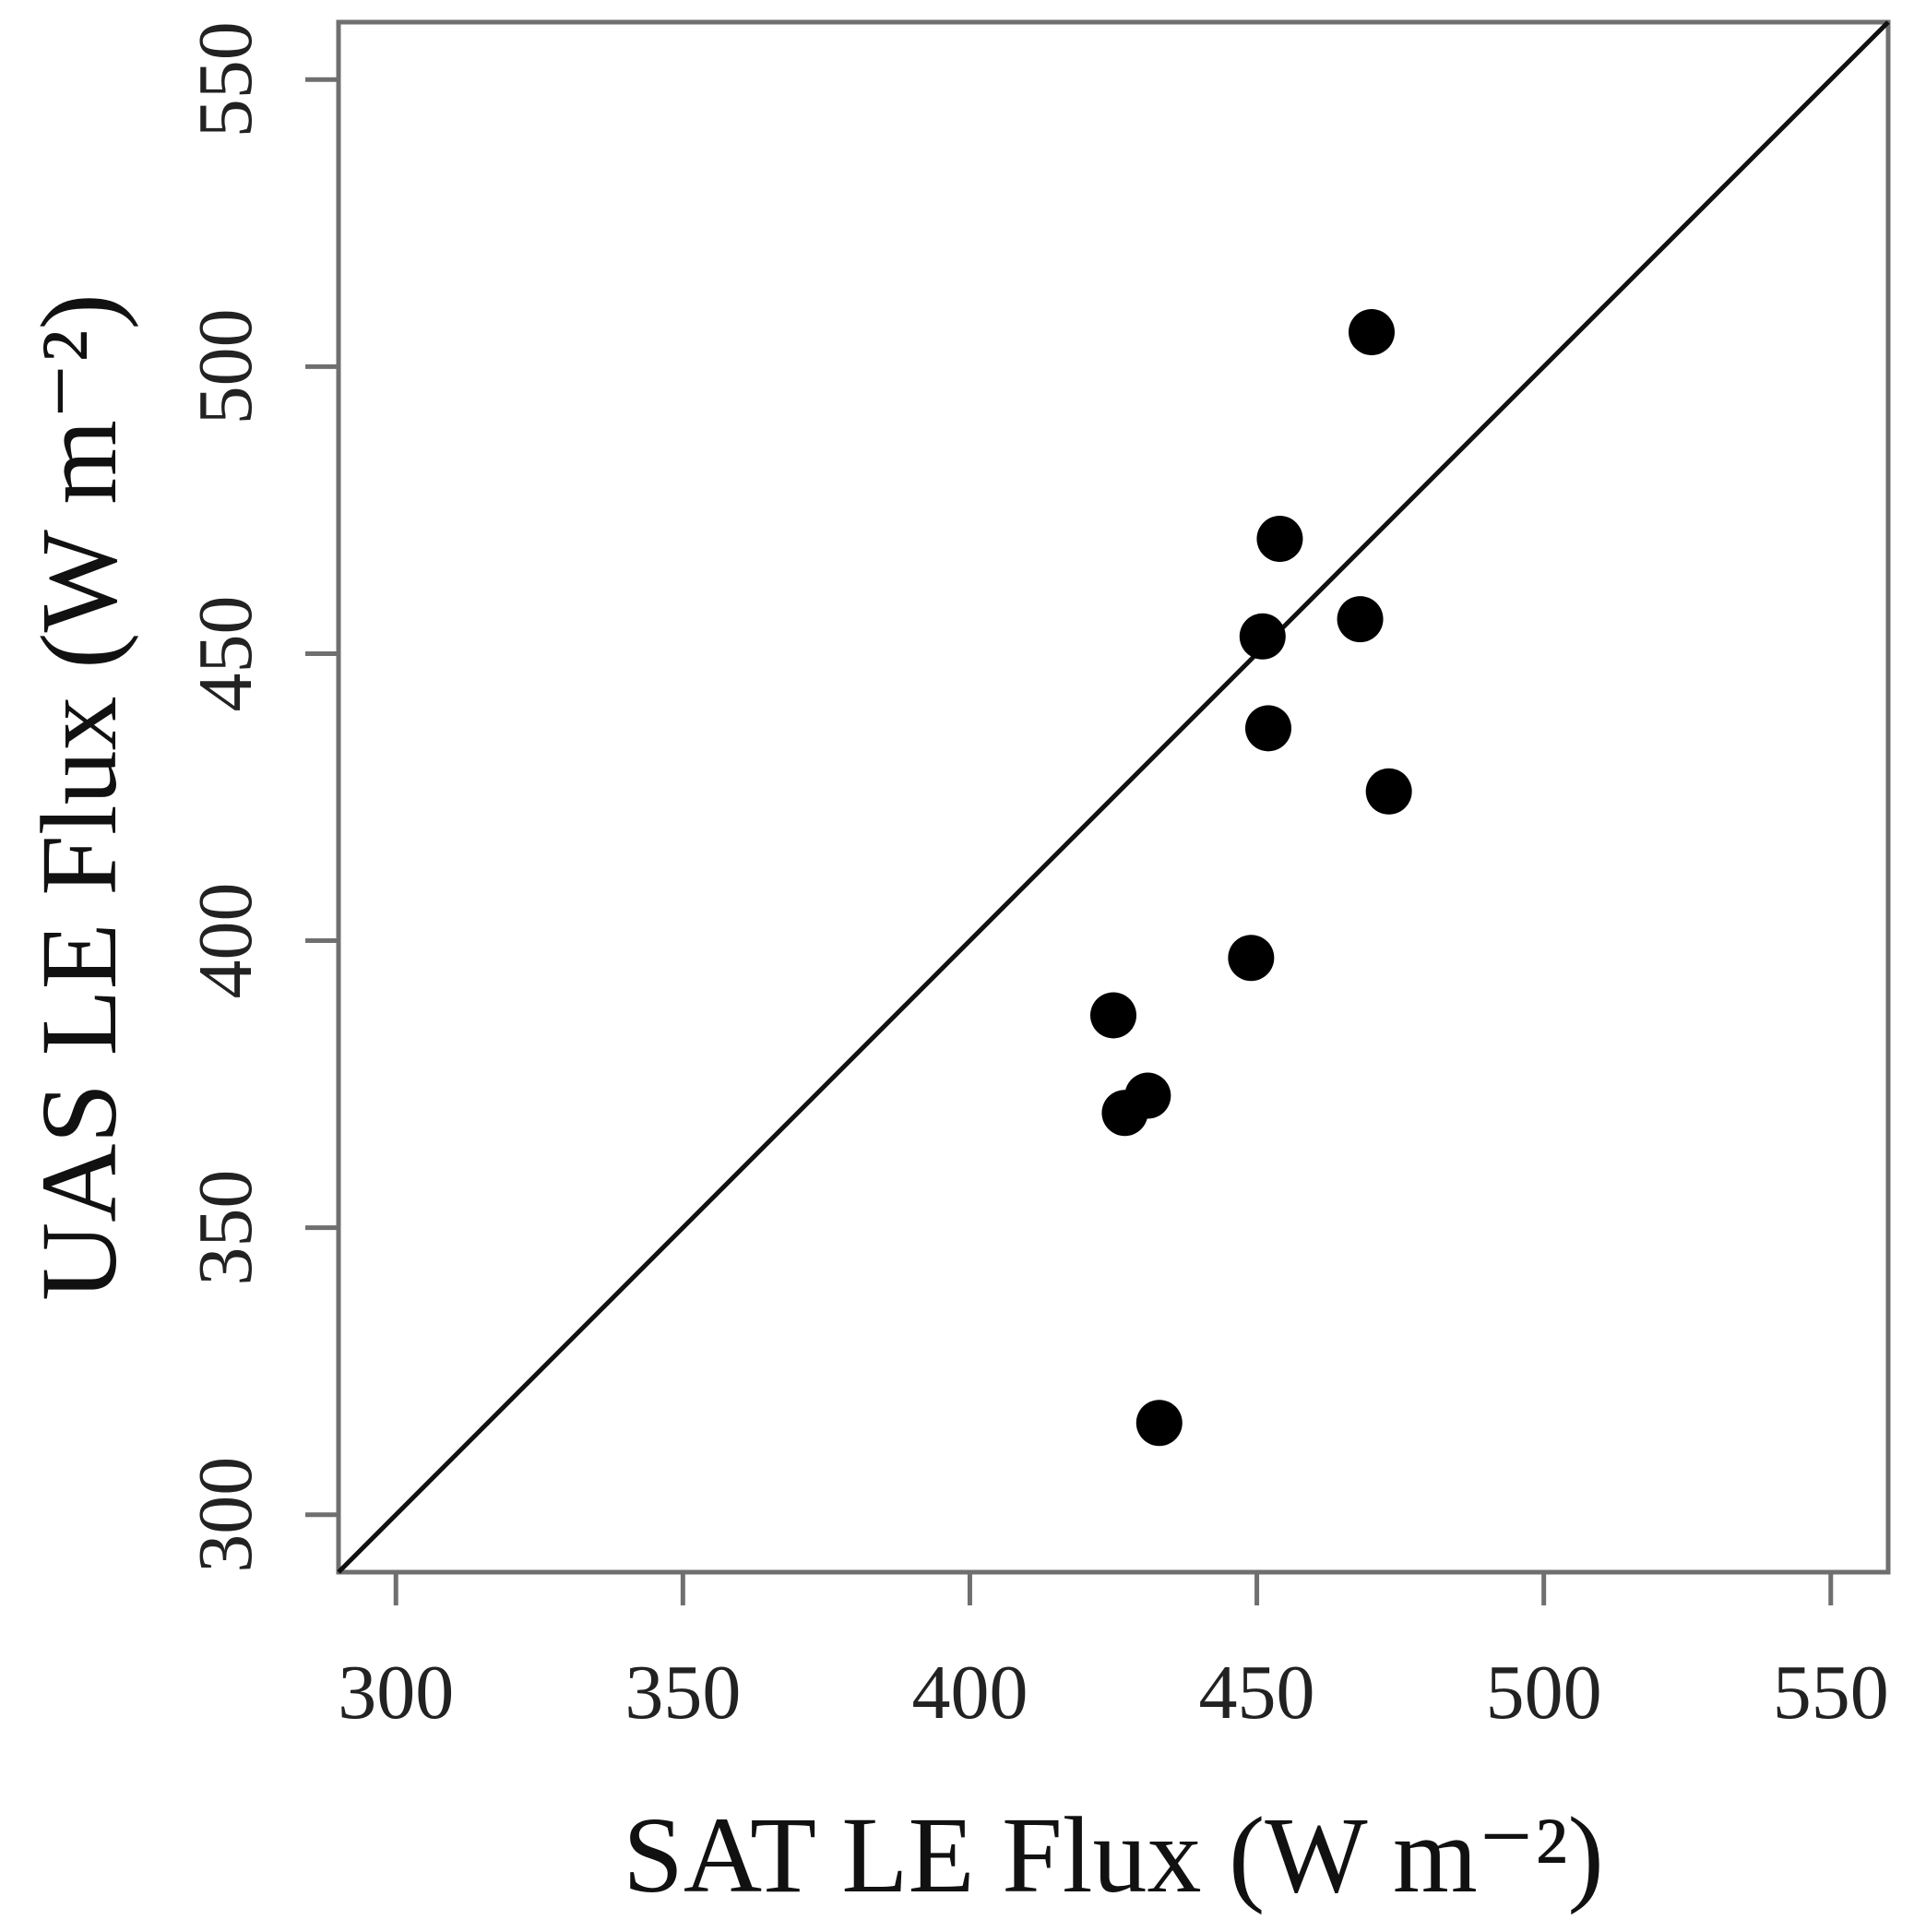 This screenshot has width=1914, height=1932. I want to click on x-tick-label: 350, so click(682, 1692).